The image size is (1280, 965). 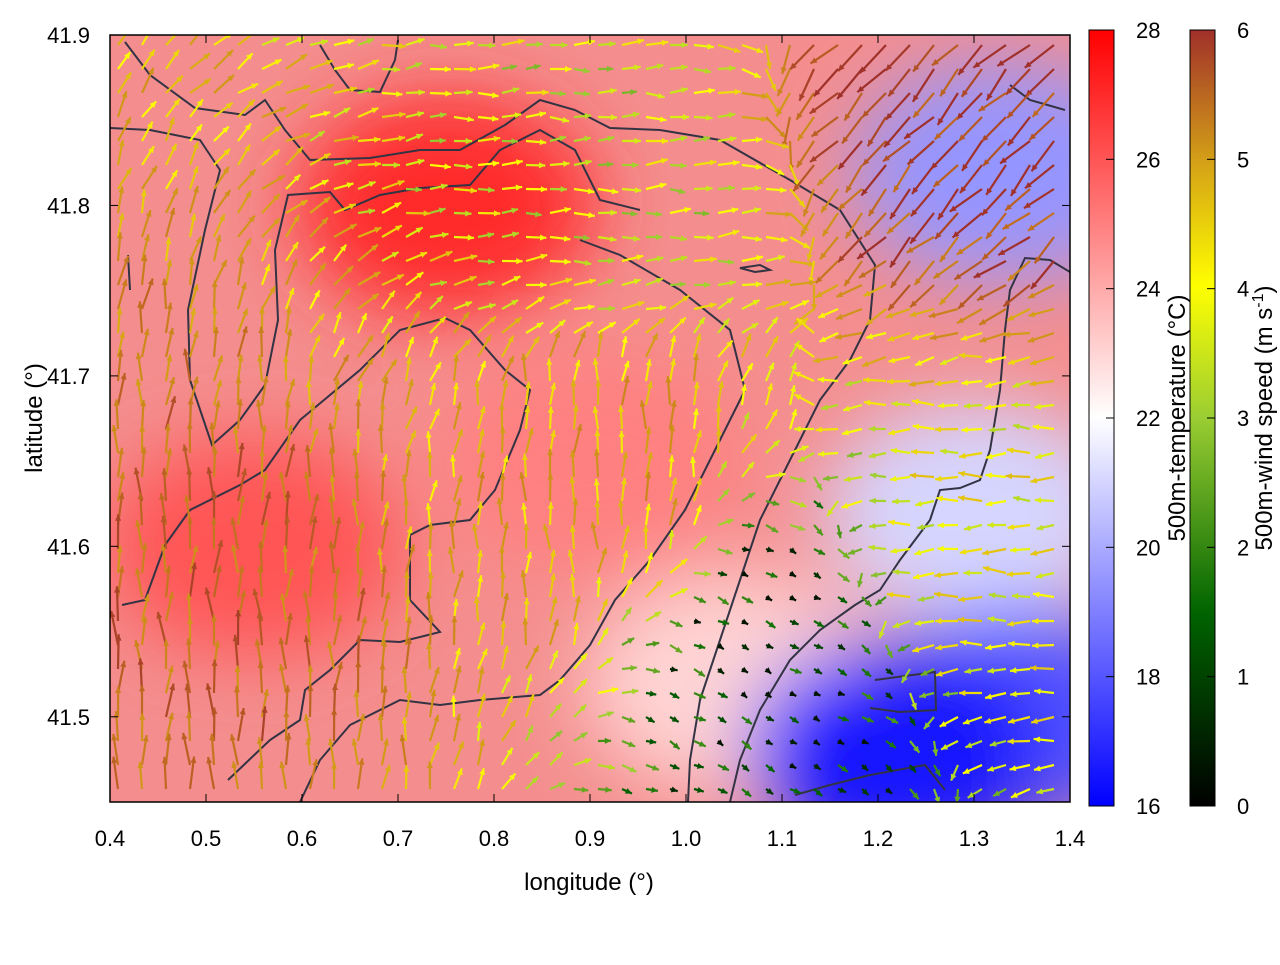 I want to click on x-tick-label: 0.5, so click(x=206, y=838).